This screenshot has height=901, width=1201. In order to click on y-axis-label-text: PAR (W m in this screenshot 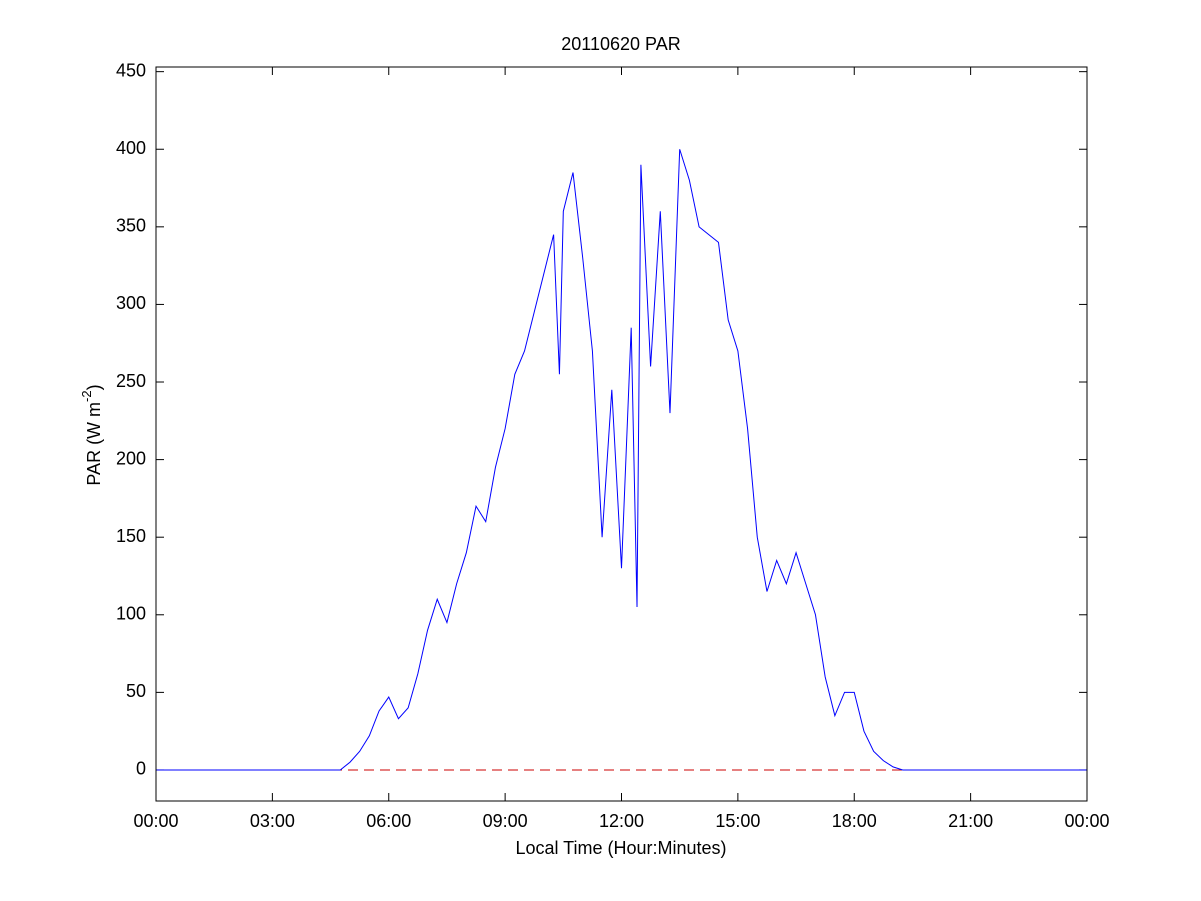, I will do `click(94, 444)`.